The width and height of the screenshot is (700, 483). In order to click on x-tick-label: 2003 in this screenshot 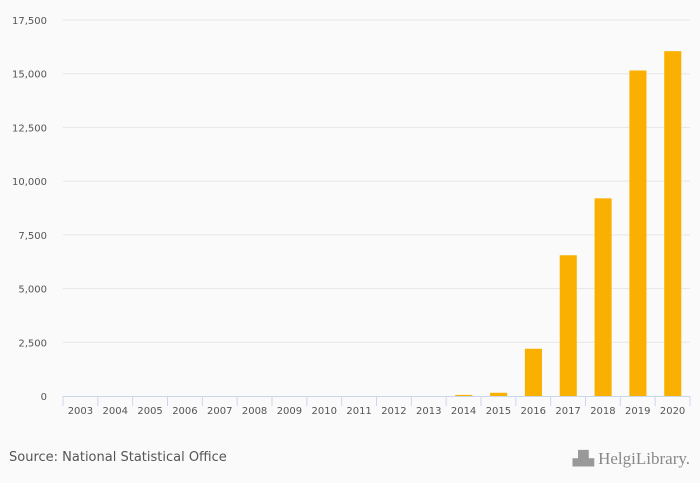, I will do `click(80, 411)`.